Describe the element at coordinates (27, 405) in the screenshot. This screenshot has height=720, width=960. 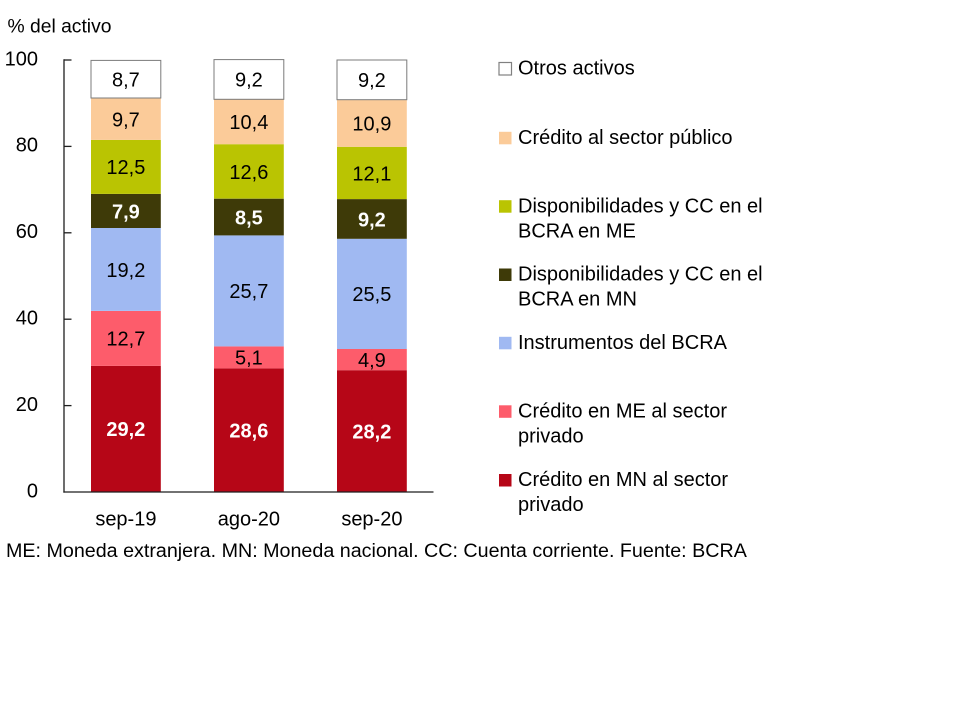
I see `svg-text: 20` at that location.